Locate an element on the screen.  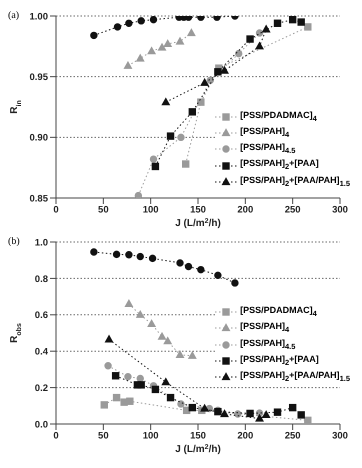
y-tick-label: 0.85 is located at coordinates (39, 198).